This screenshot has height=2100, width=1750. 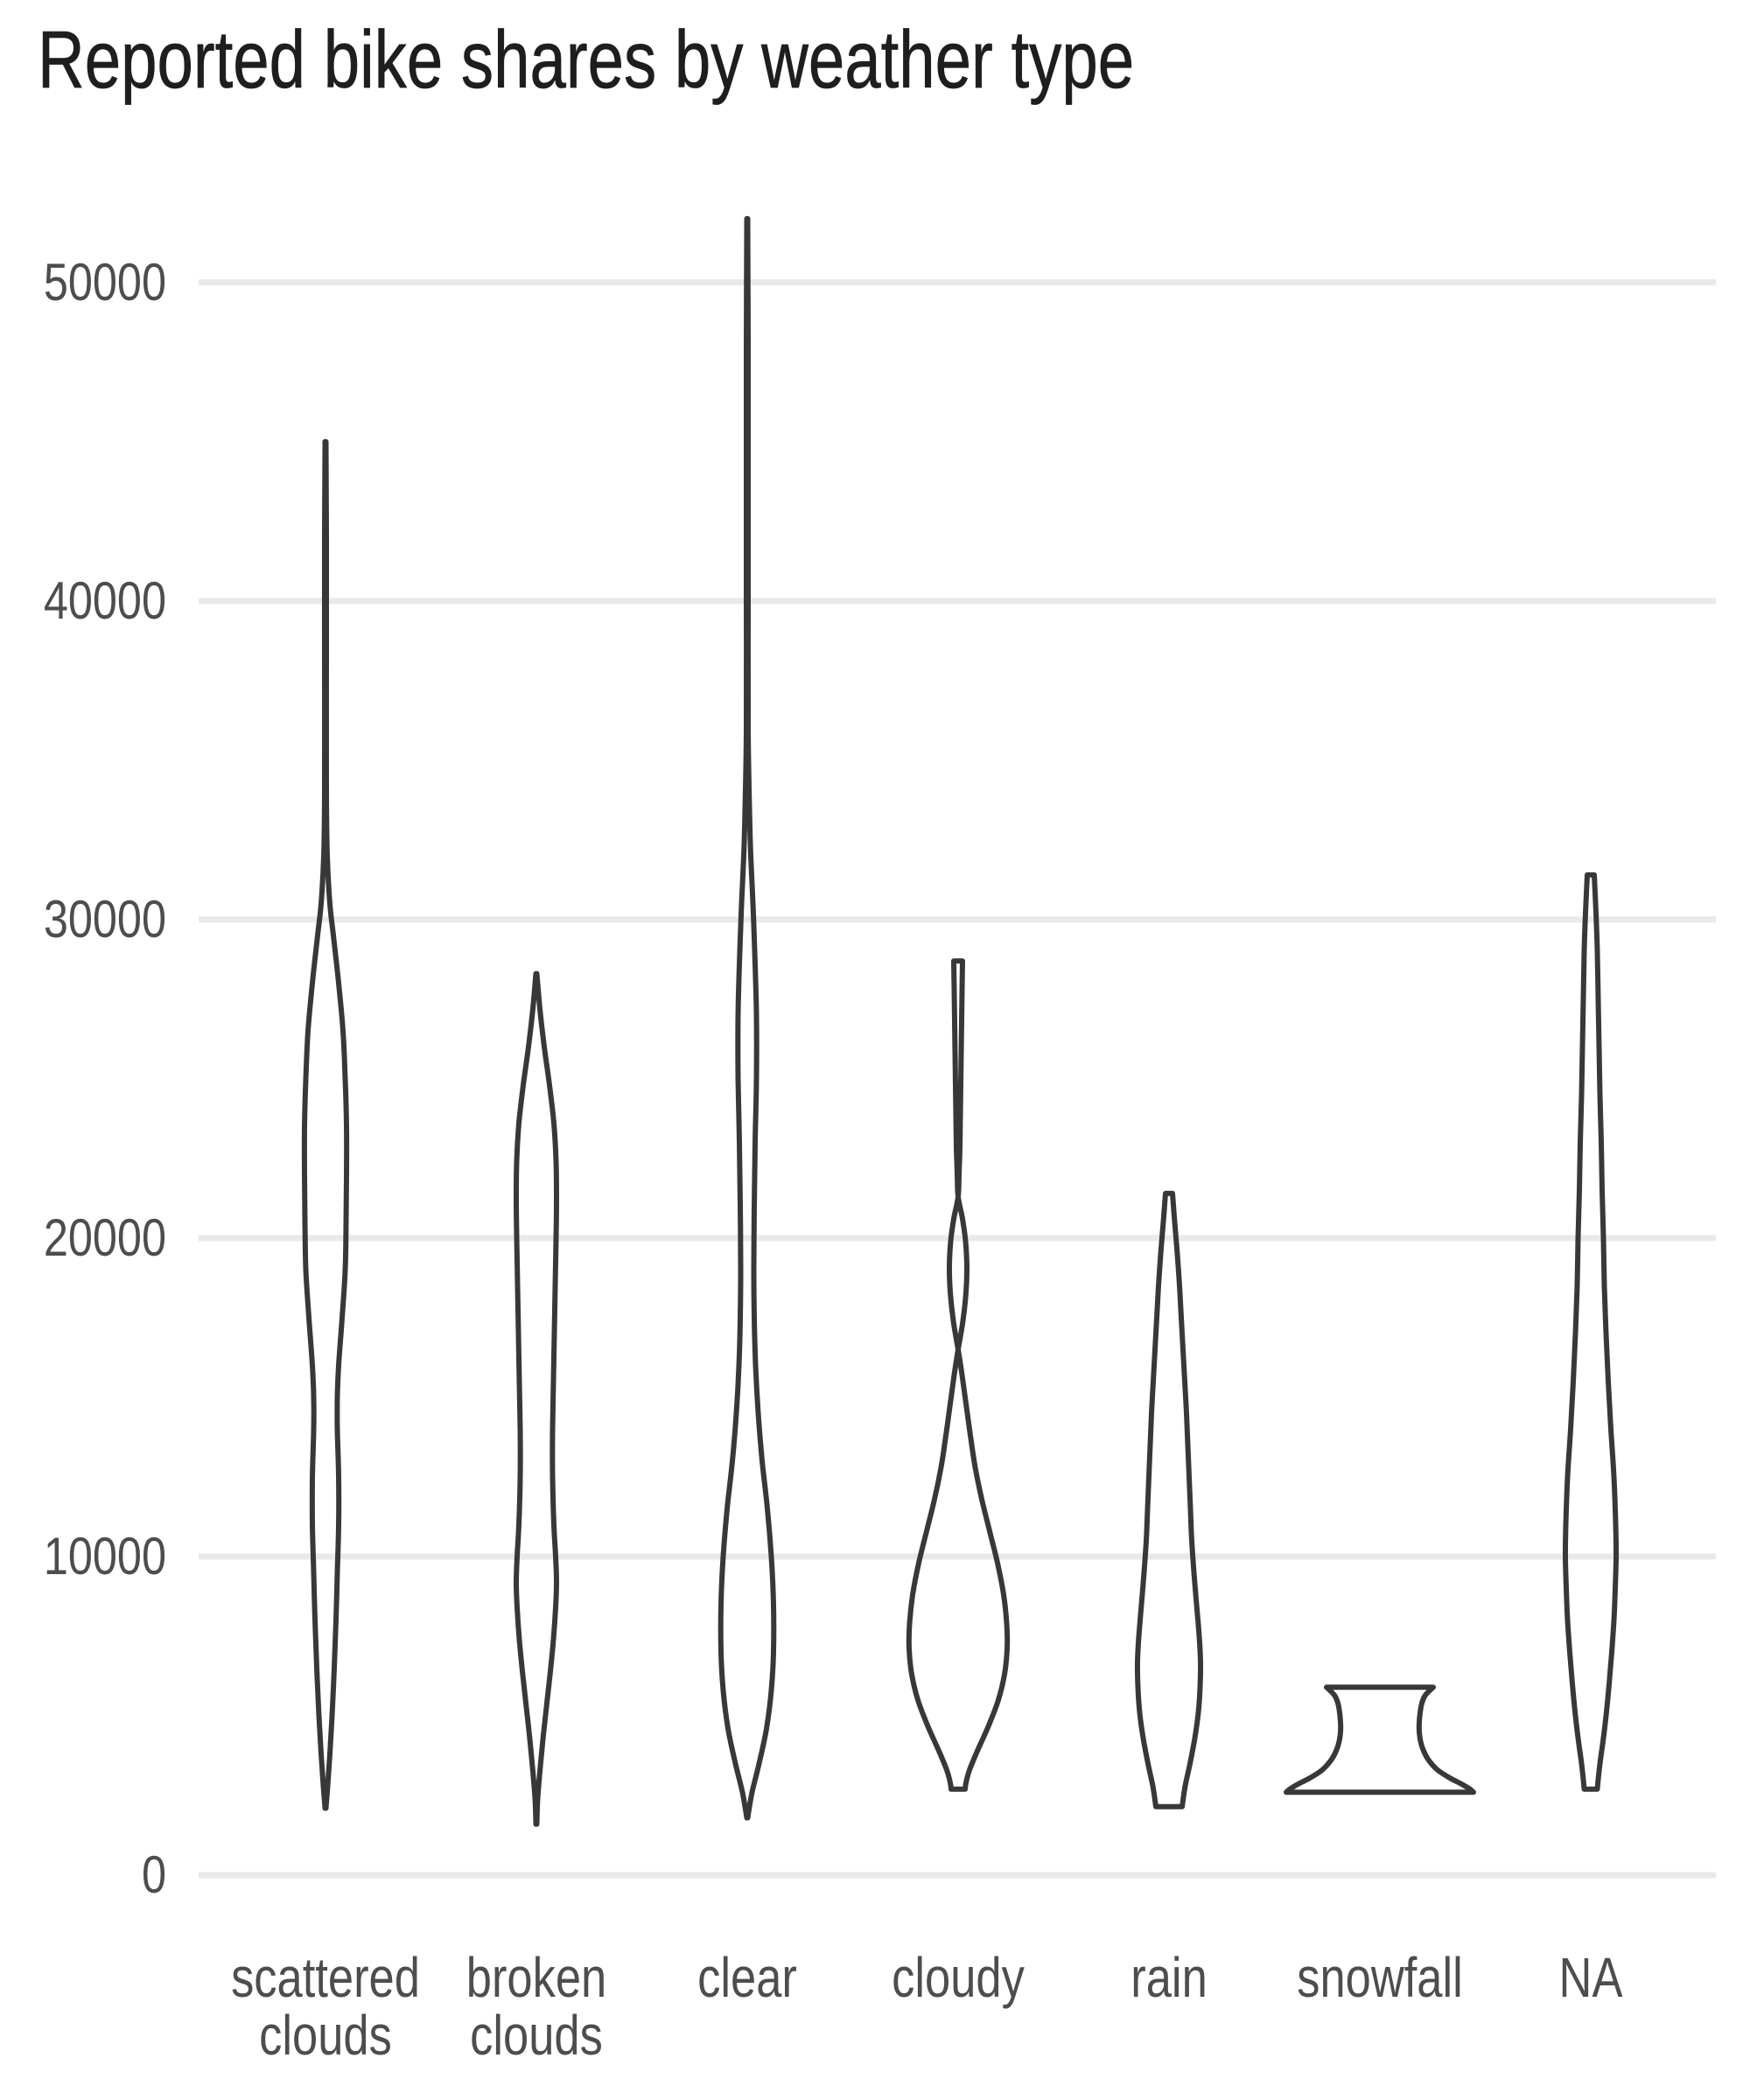 I want to click on x-axis-label-na: NA, so click(x=1590, y=1977).